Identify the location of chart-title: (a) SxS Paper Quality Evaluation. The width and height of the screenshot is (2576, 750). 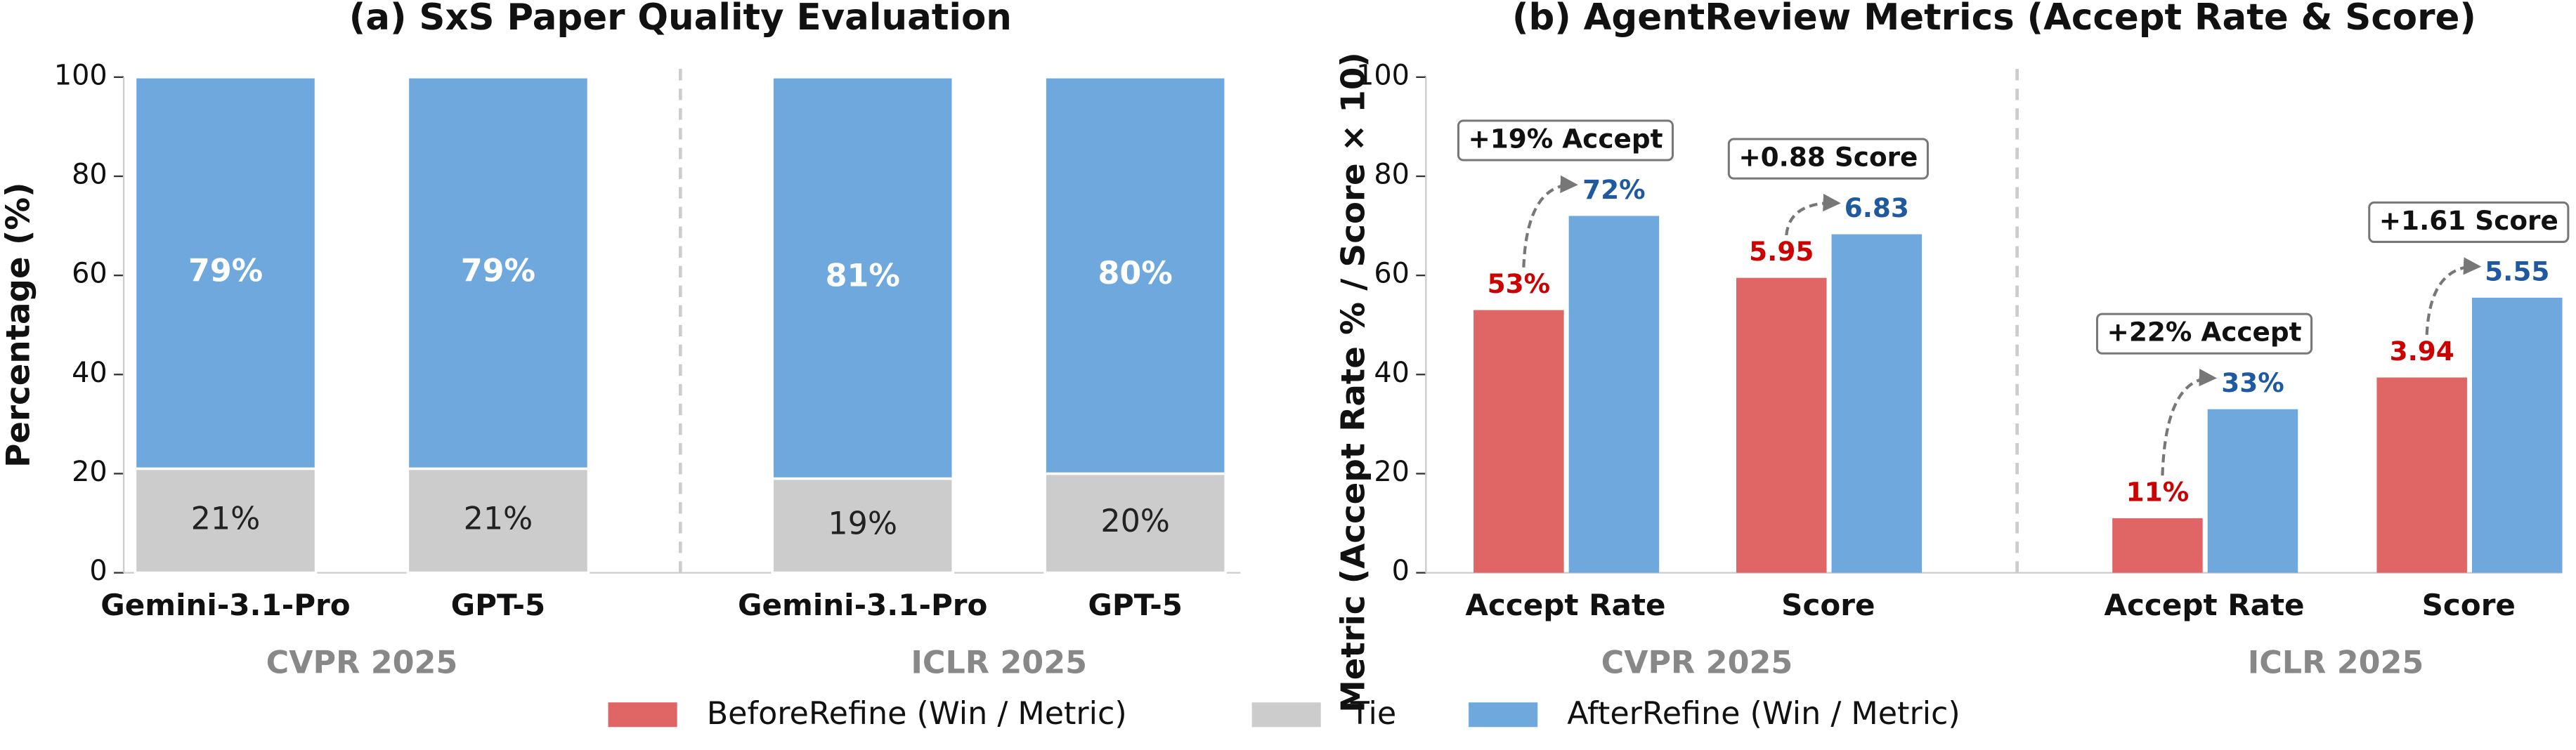
(680, 19).